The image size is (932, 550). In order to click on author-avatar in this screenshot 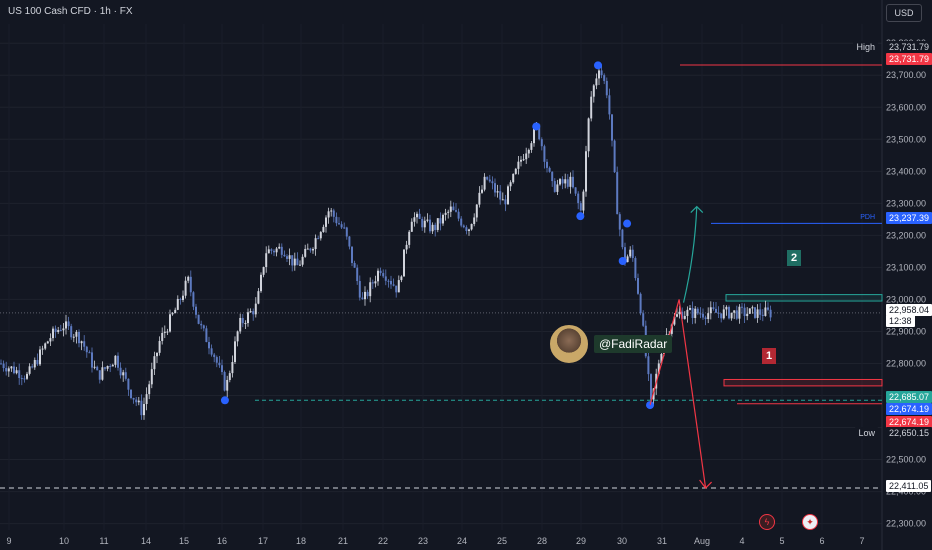, I will do `click(569, 344)`.